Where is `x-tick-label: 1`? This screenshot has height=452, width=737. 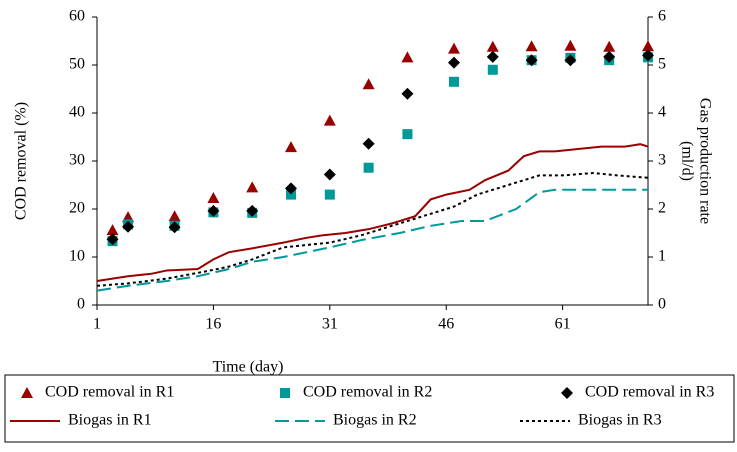 x-tick-label: 1 is located at coordinates (97, 324).